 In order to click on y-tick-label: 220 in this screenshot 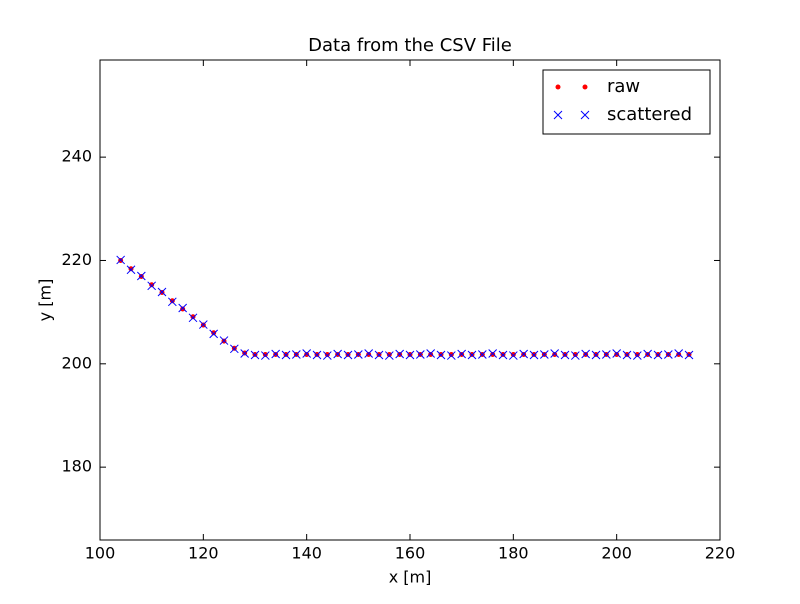, I will do `click(76, 259)`.